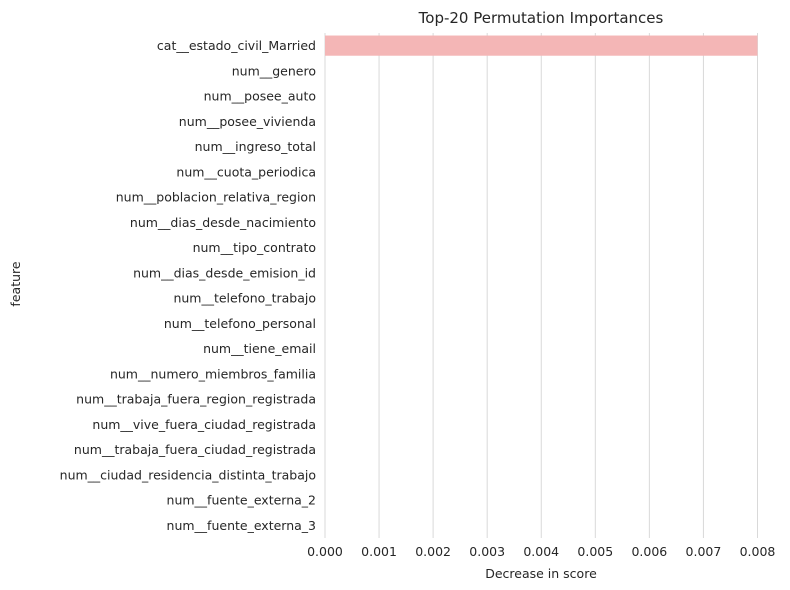 This screenshot has height=590, width=790. I want to click on y-tick-label: cat__estado_civil_Married, so click(236, 45).